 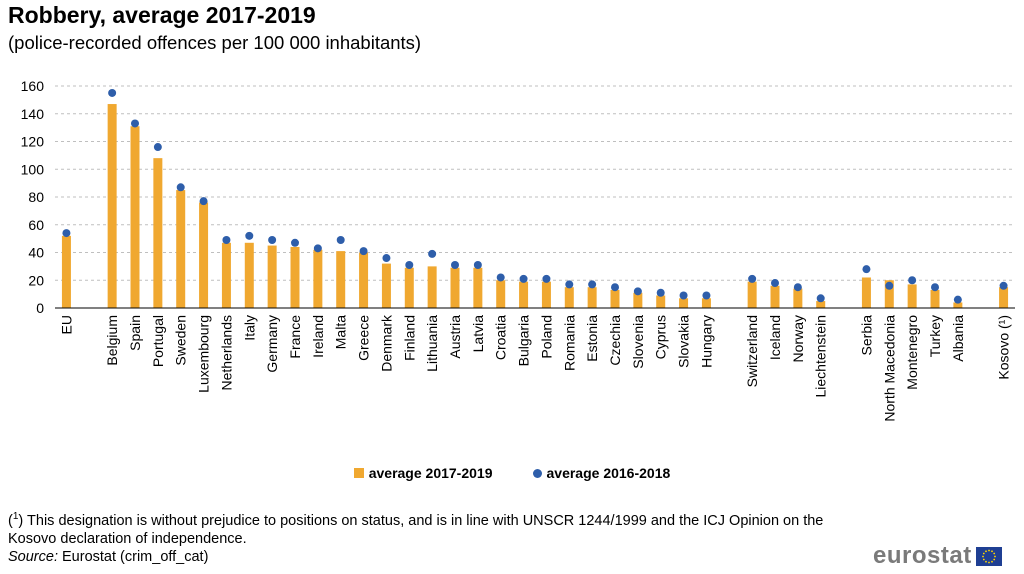 What do you see at coordinates (798, 338) in the screenshot?
I see `x-category-label: Norway` at bounding box center [798, 338].